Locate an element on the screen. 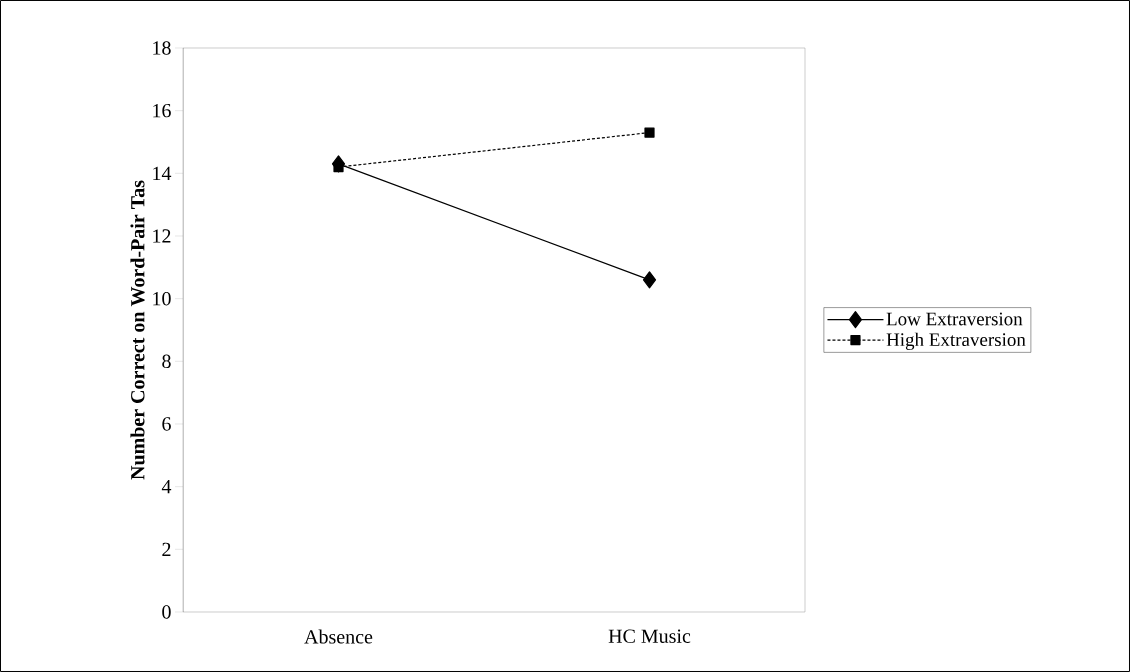 The image size is (1130, 672). y-tick-label: 8 is located at coordinates (166, 361).